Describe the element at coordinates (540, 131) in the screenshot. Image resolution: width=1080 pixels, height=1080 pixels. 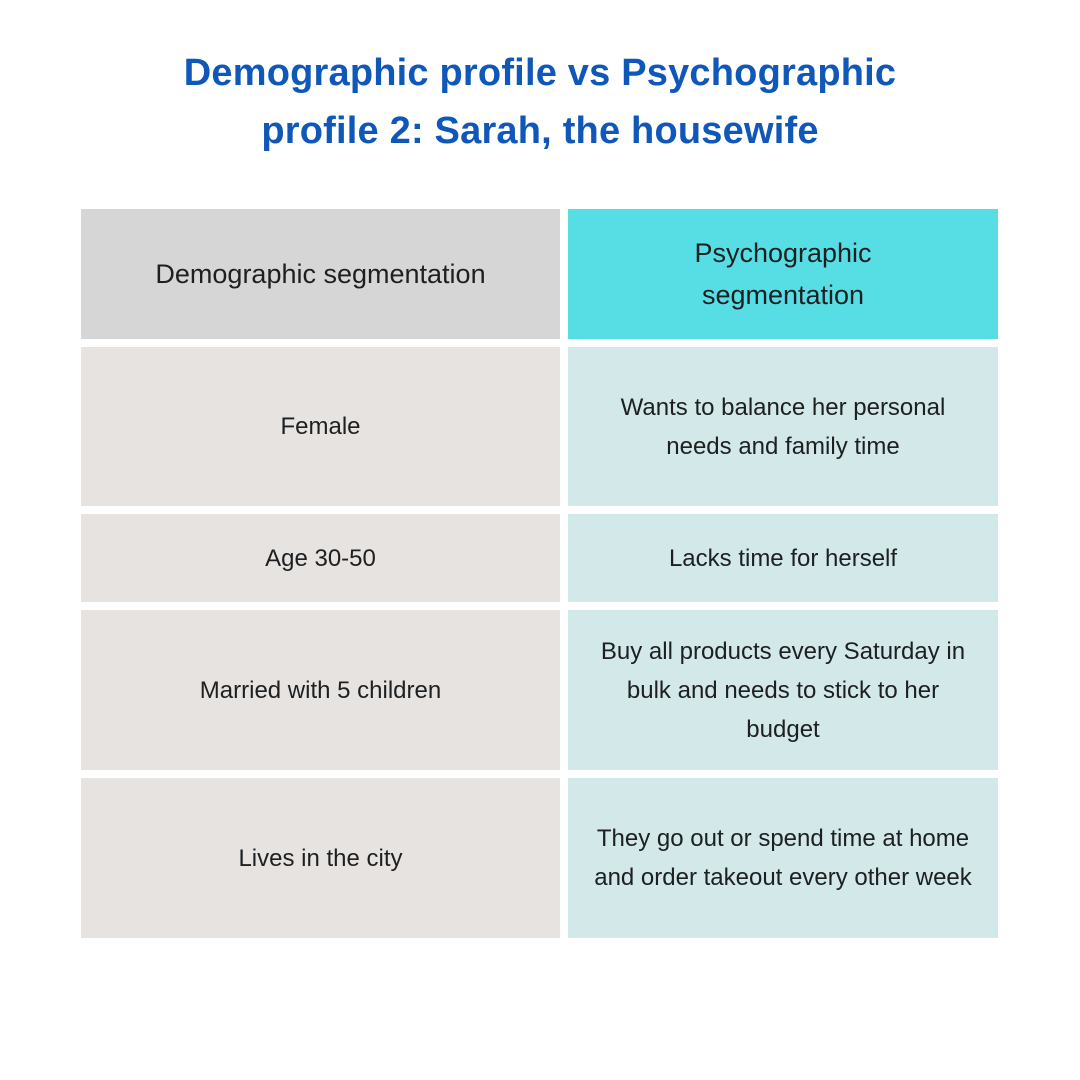
I see `title-line-2: profile 2: Sarah, the housewife` at that location.